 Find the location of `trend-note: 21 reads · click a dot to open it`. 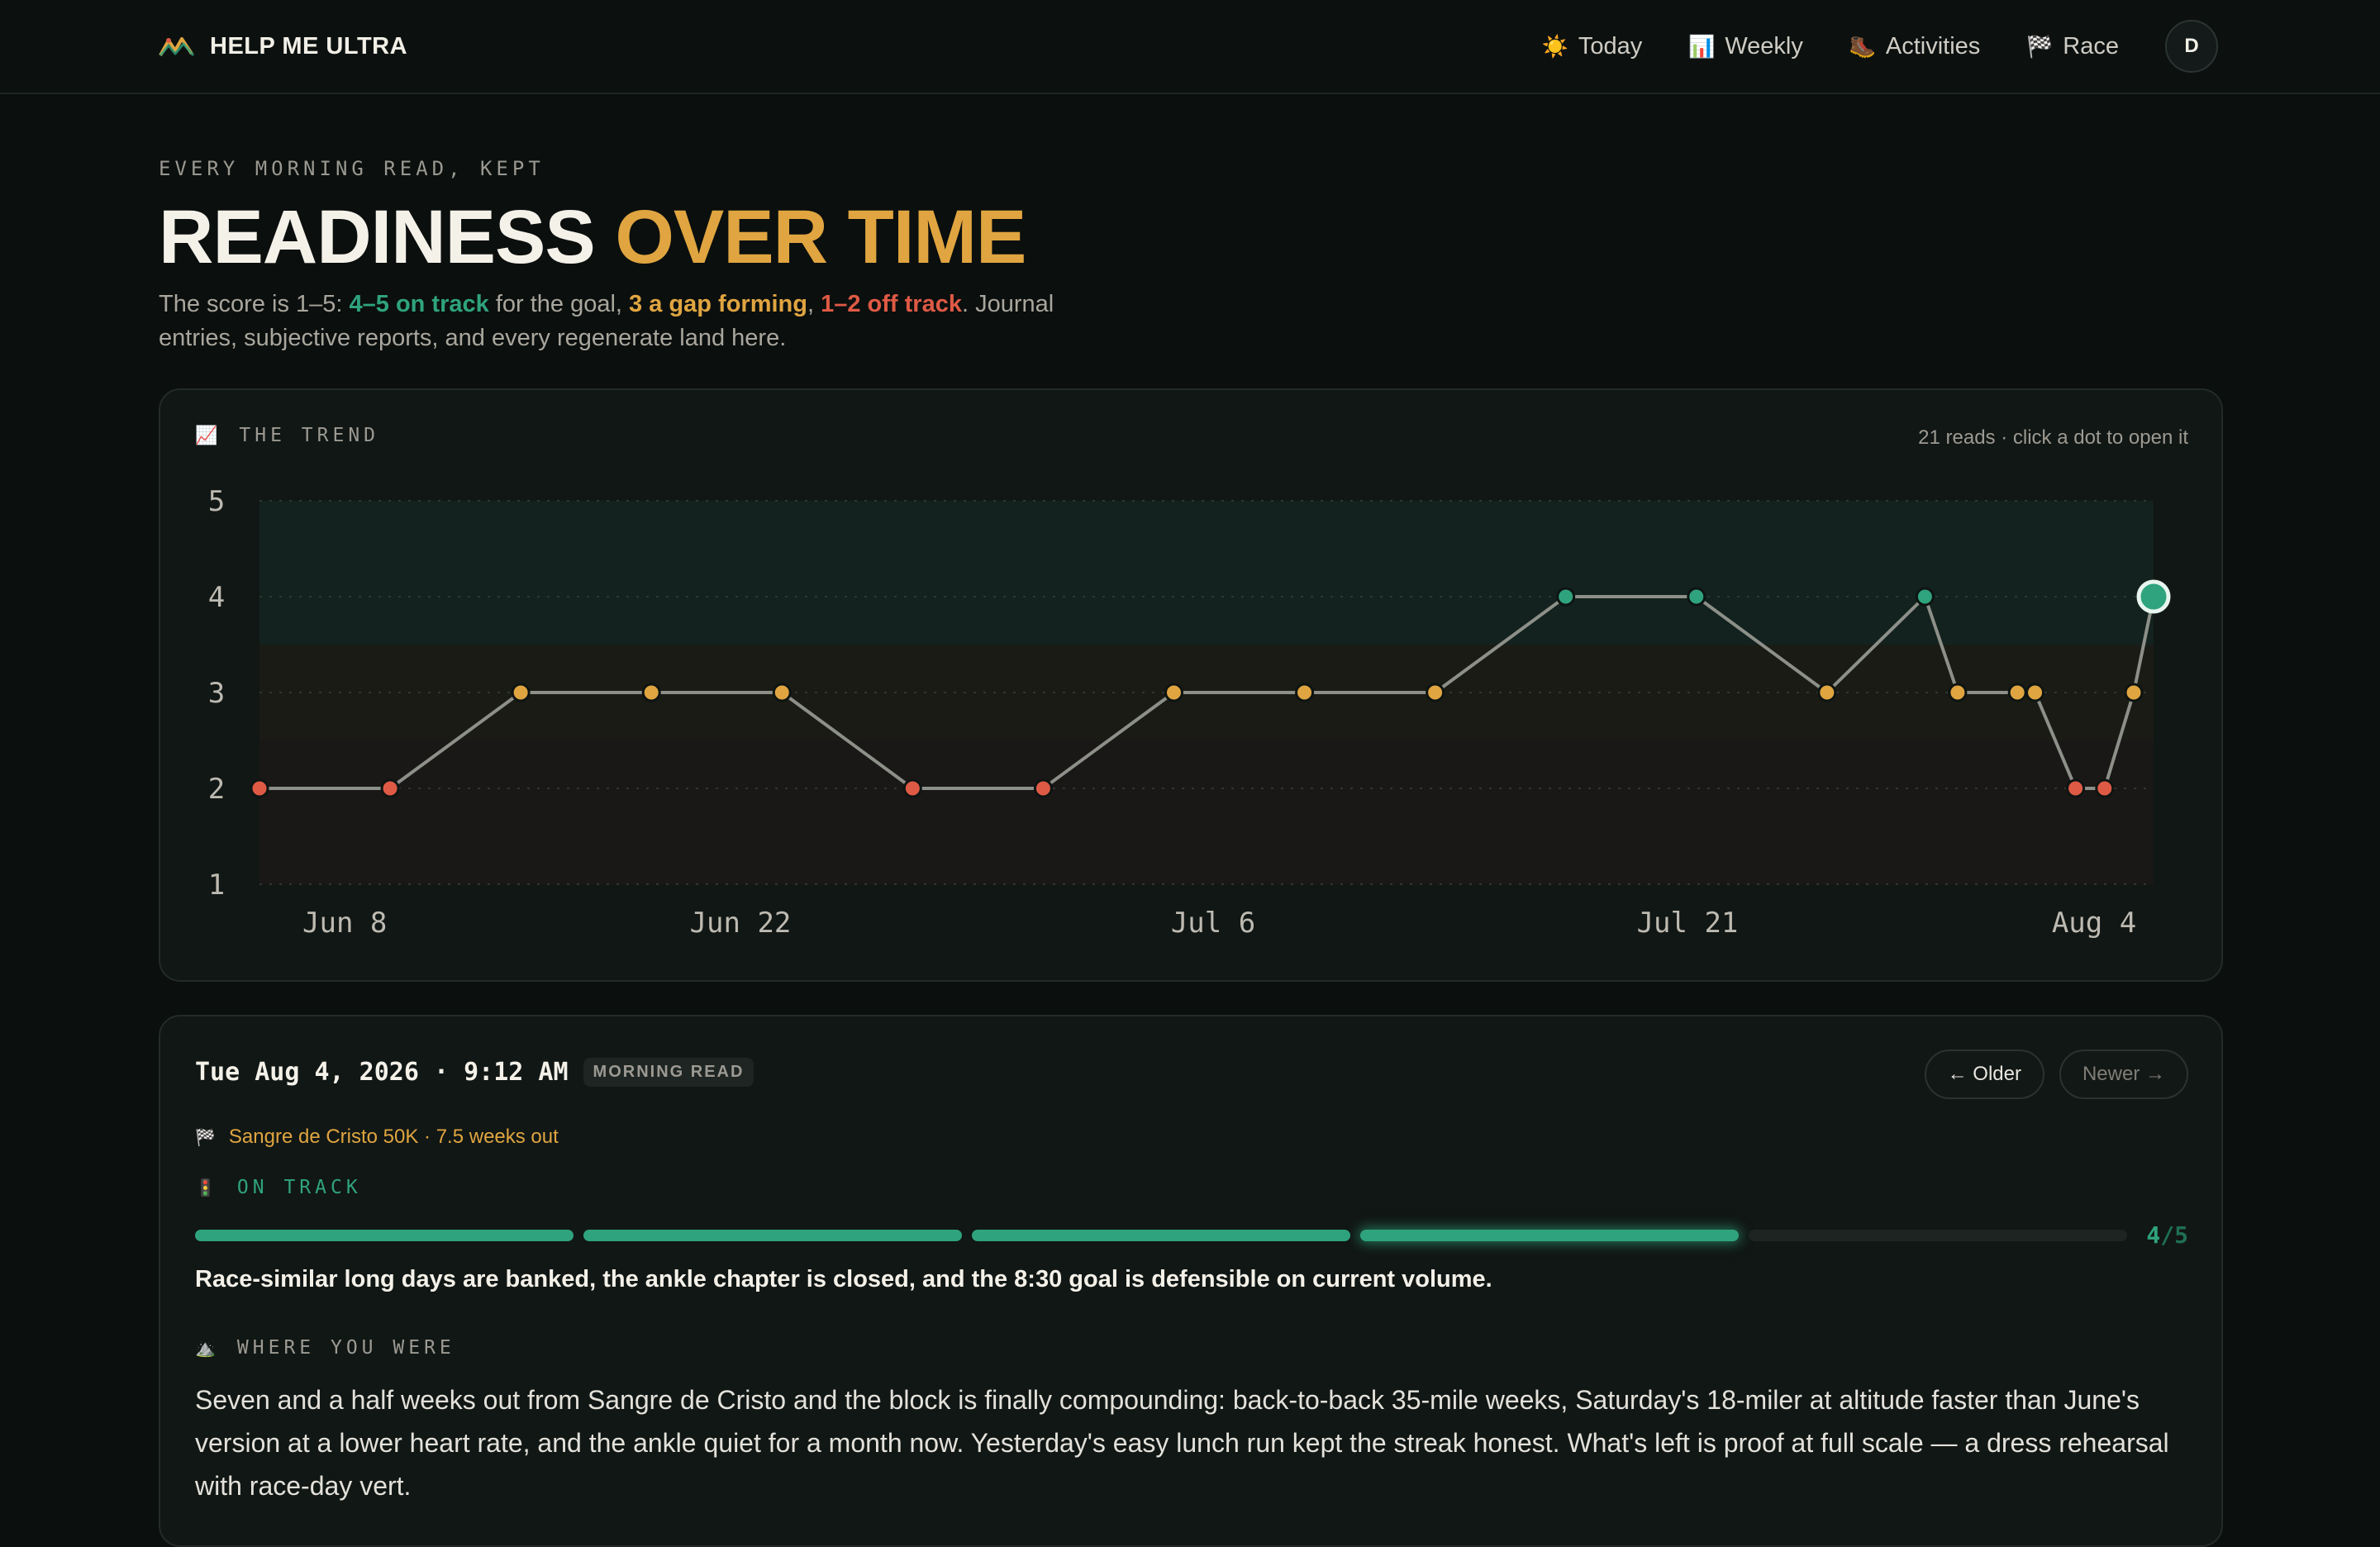

trend-note: 21 reads · click a dot to open it is located at coordinates (2053, 437).